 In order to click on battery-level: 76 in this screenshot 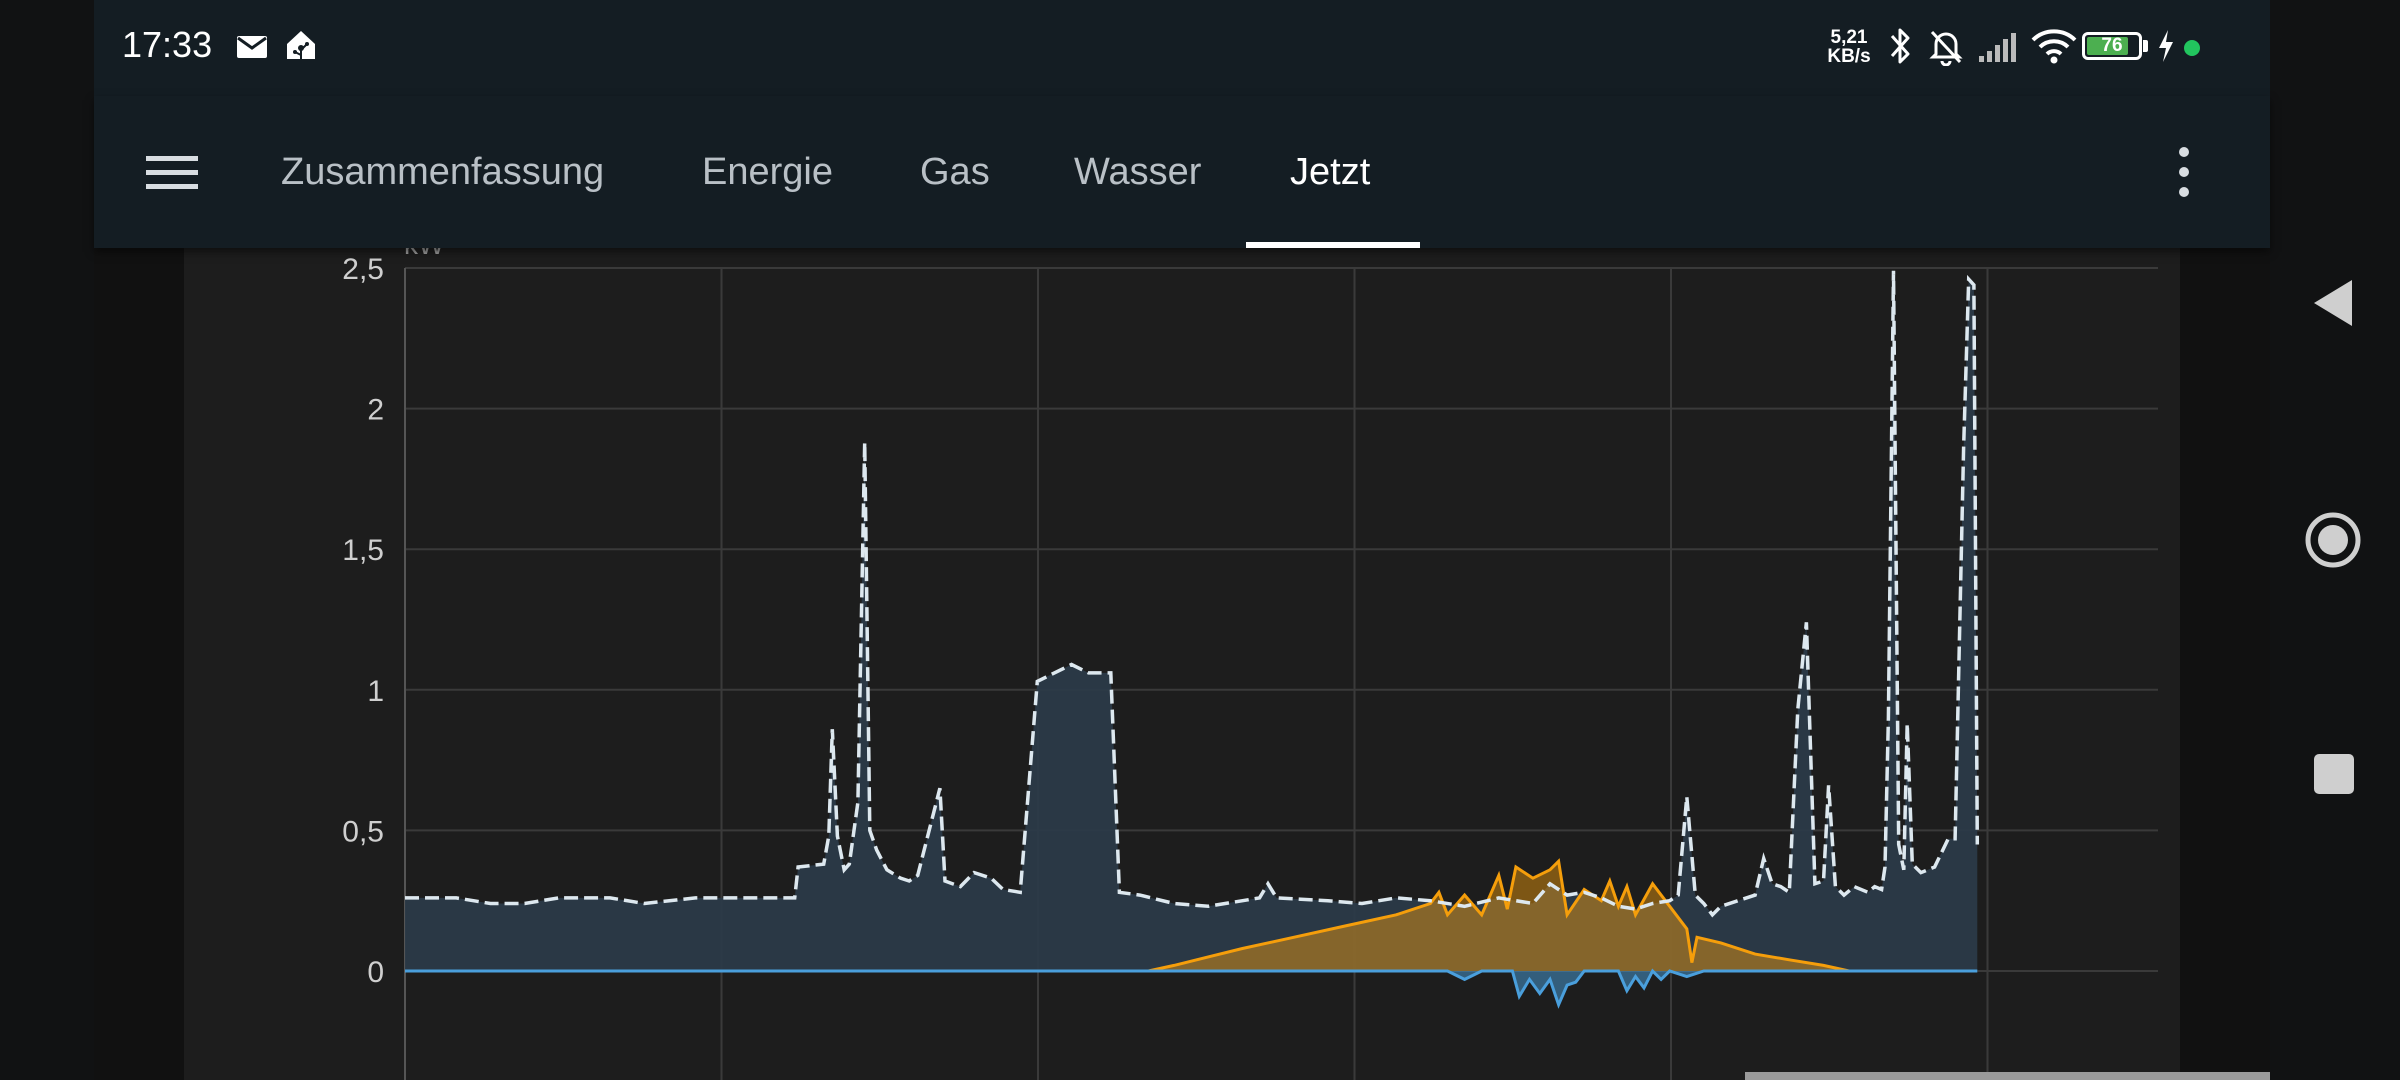, I will do `click(2112, 45)`.